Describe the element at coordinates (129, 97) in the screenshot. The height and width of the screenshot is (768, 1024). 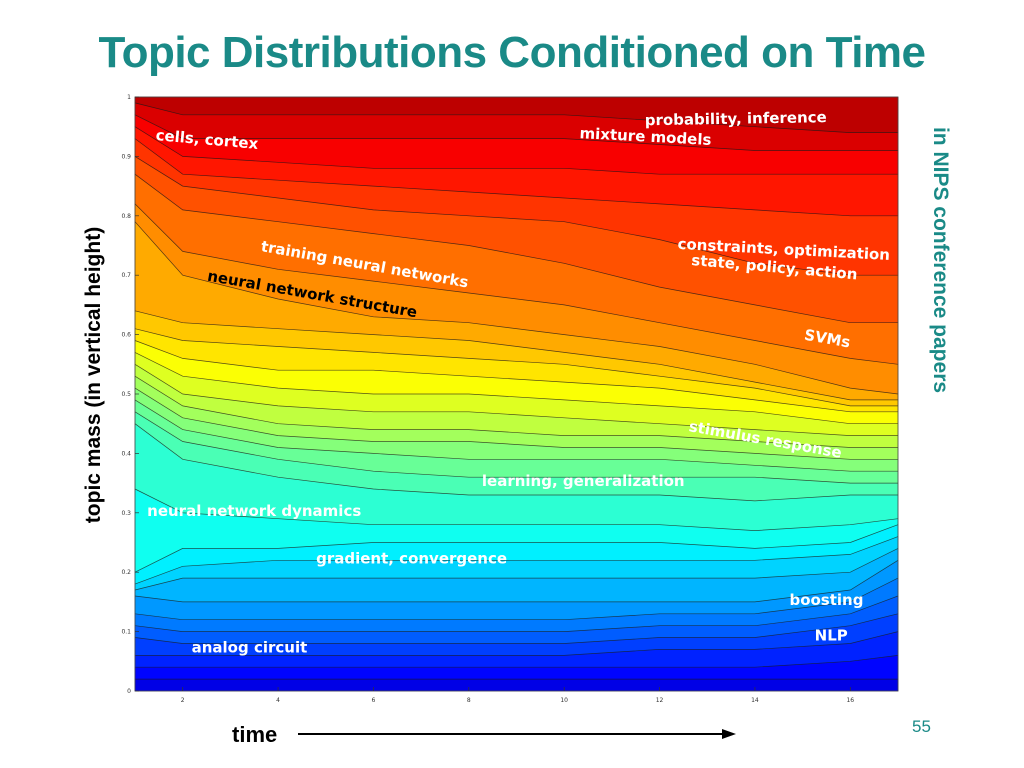
I see `y-tick-label: 1` at that location.